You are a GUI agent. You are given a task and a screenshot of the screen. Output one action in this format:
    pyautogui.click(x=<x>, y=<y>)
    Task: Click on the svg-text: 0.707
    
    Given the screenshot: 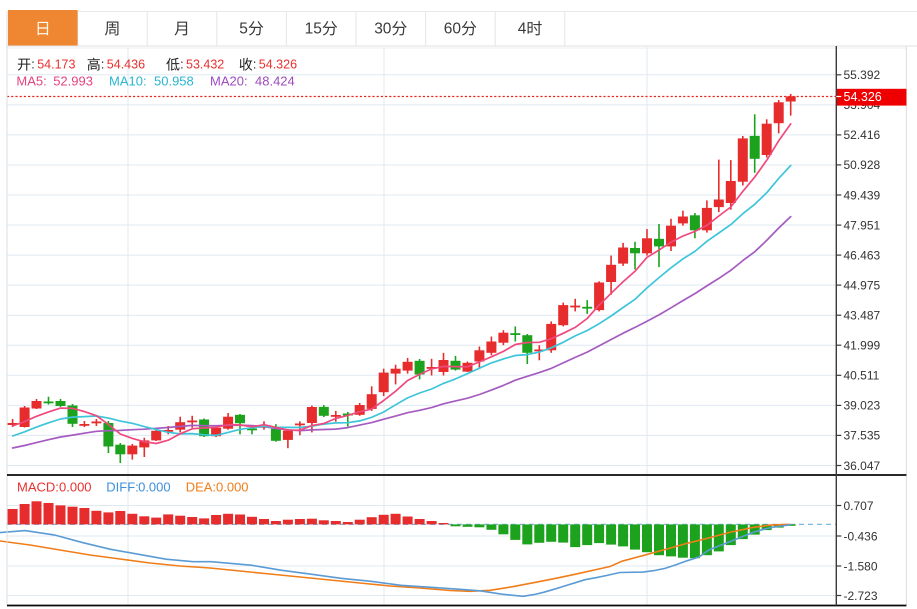 What is the action you would take?
    pyautogui.click(x=859, y=506)
    